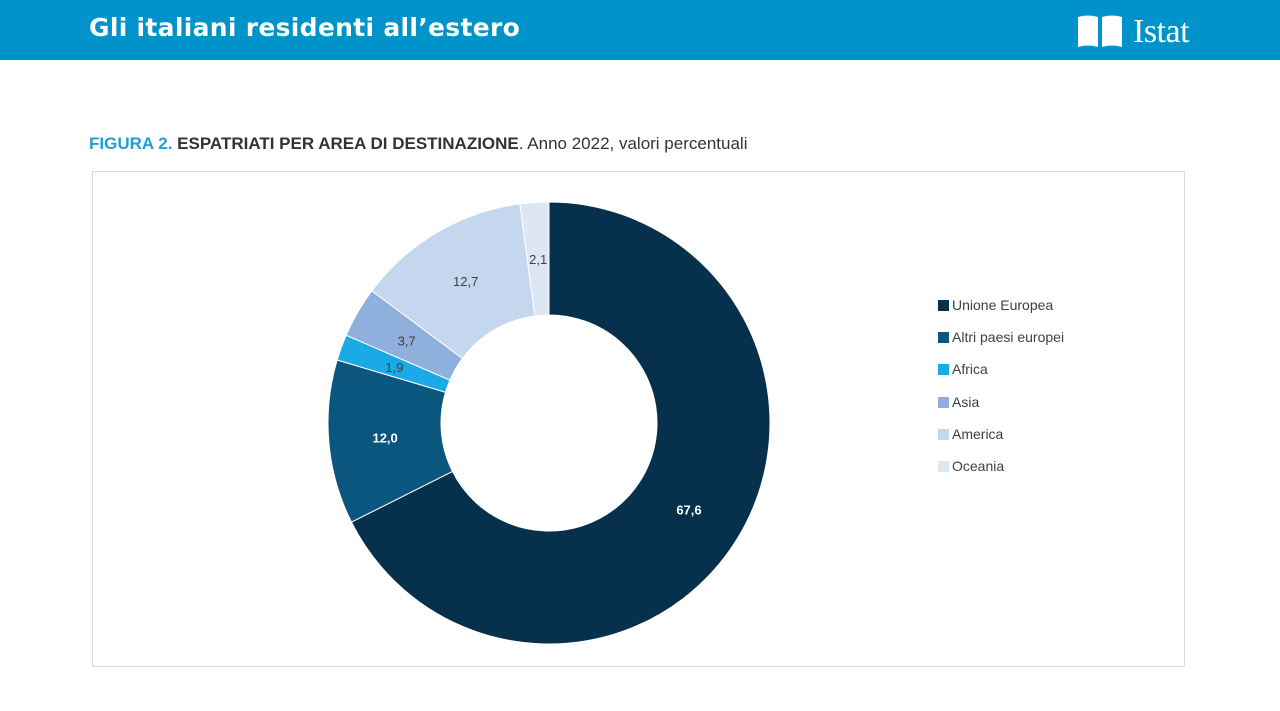 This screenshot has height=711, width=1280. What do you see at coordinates (407, 341) in the screenshot?
I see `data-label-asia: 3,7` at bounding box center [407, 341].